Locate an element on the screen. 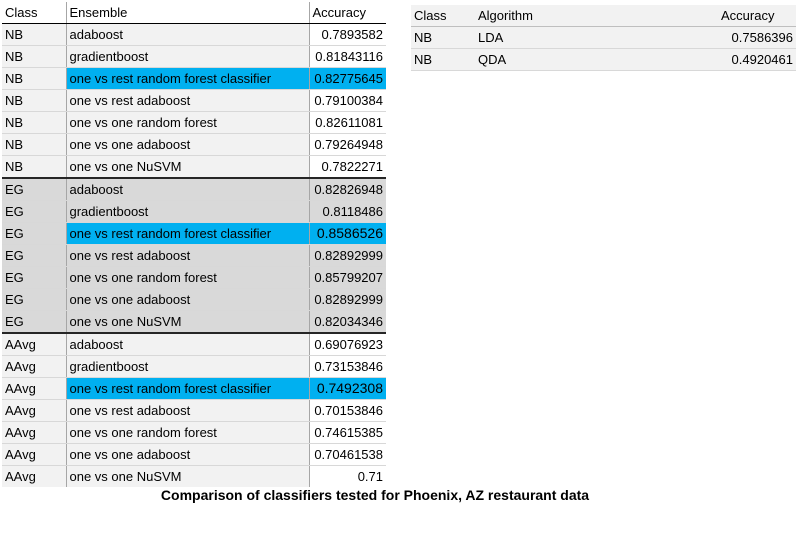  accuracy-cell: 0.7586396 is located at coordinates (755, 37).